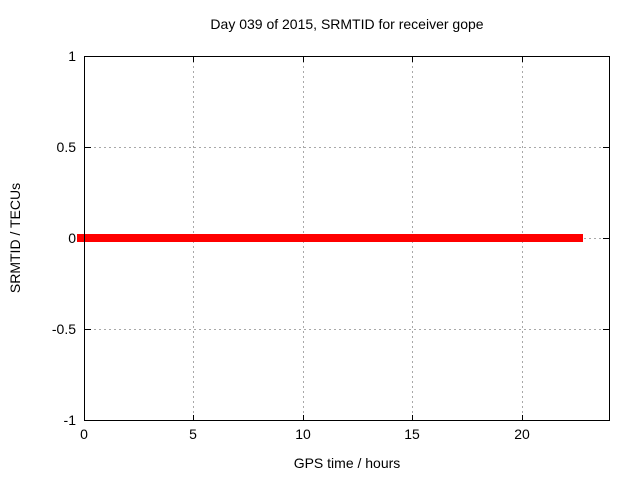 The width and height of the screenshot is (640, 480). Describe the element at coordinates (347, 329) in the screenshot. I see `gridline-y--0.5` at that location.